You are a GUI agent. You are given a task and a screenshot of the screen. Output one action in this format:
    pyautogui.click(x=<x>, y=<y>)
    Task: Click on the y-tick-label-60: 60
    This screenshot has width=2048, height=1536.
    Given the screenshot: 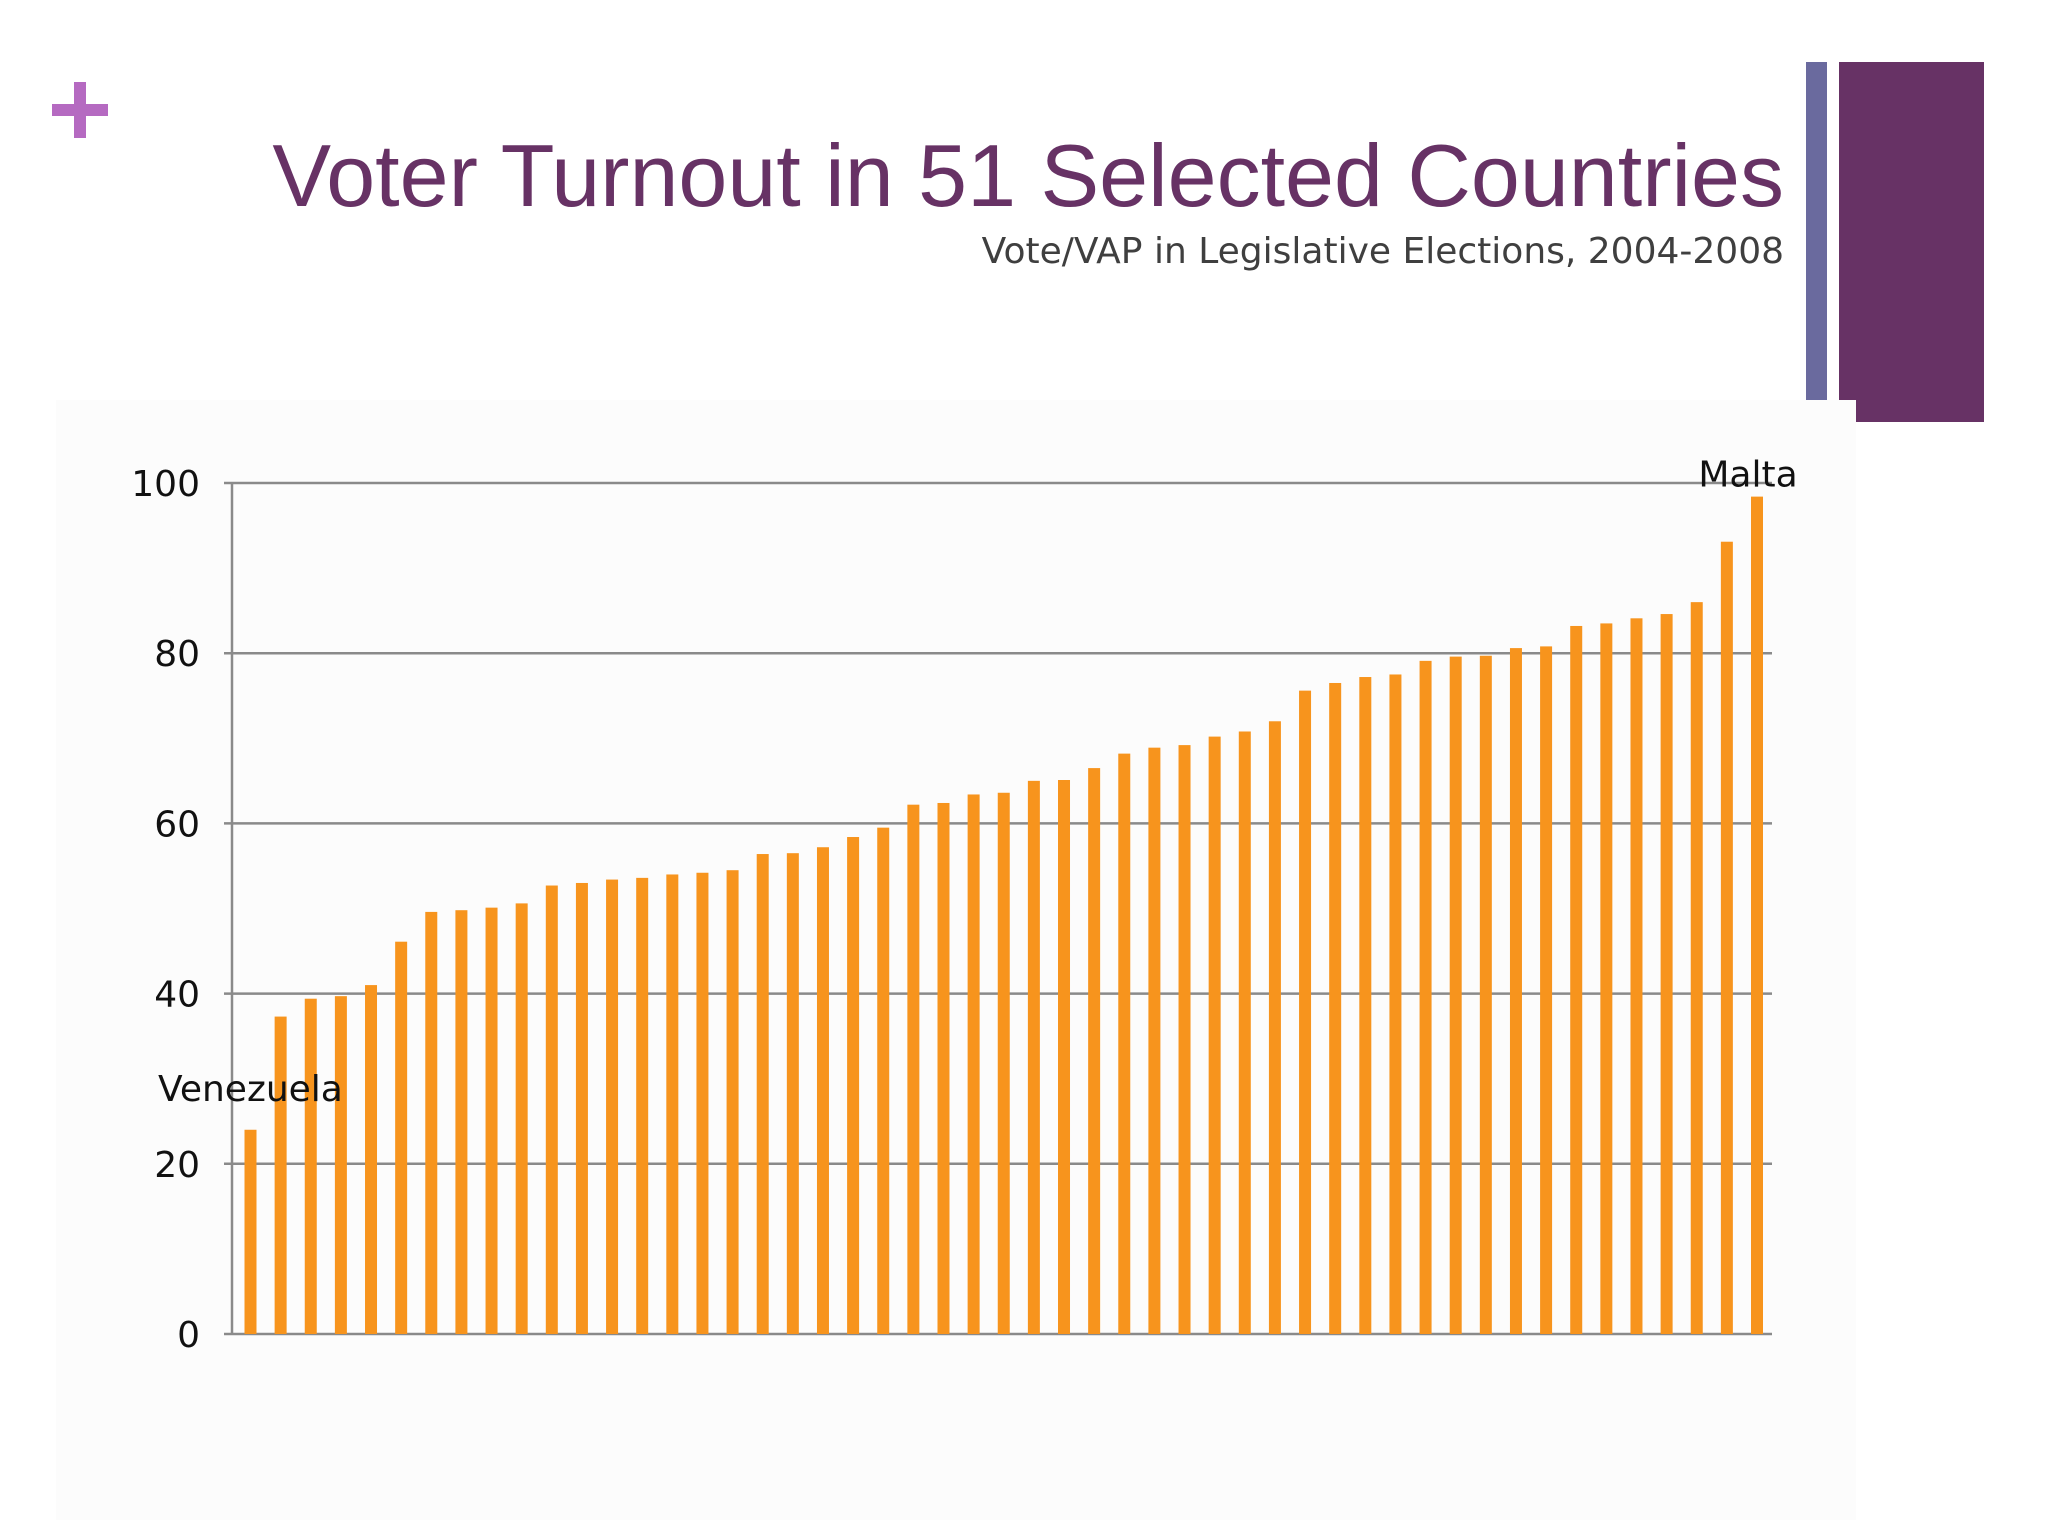 What is the action you would take?
    pyautogui.click(x=177, y=824)
    